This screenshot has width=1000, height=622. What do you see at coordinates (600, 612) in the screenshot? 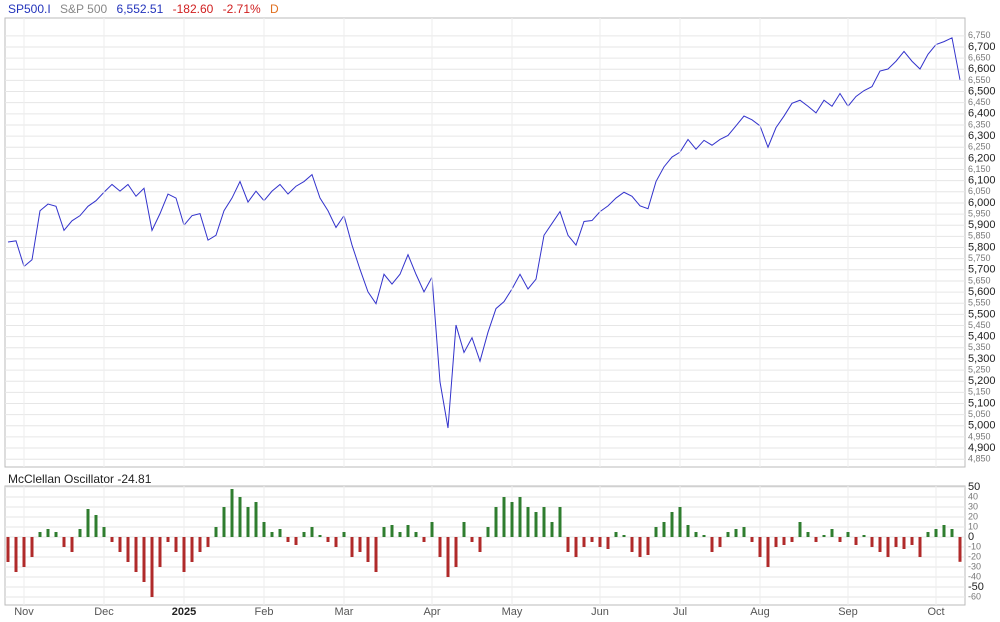
I see `x-tick-label: Jun` at bounding box center [600, 612].